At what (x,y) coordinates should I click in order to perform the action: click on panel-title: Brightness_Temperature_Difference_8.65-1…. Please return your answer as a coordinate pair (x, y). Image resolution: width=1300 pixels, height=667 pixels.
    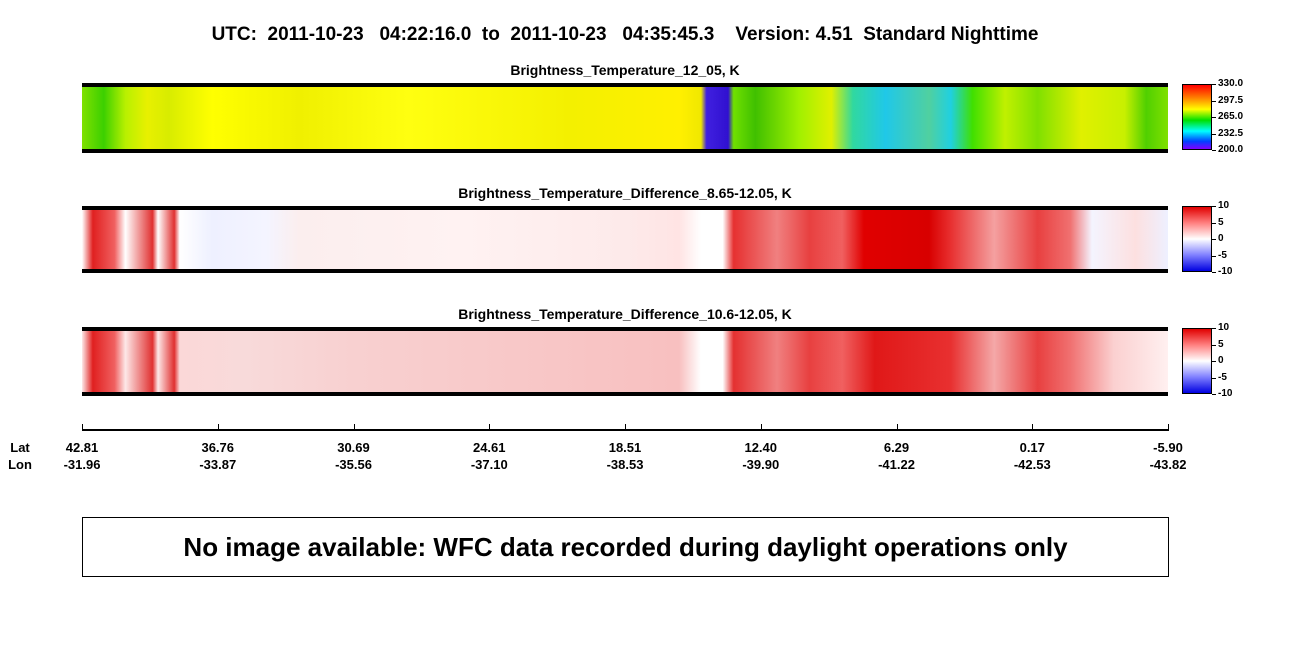
    Looking at the image, I should click on (625, 193).